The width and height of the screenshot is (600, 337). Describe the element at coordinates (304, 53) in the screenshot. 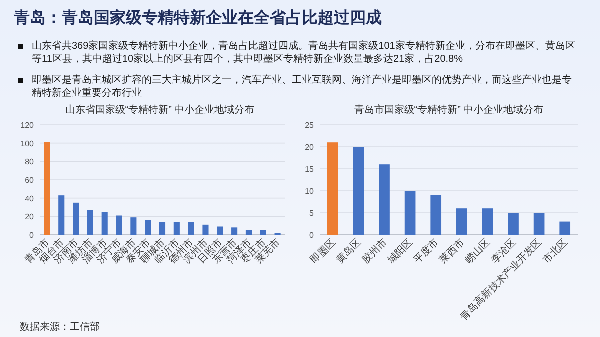

I see `text: 山东省共369家国家级专精特新中小企业，青岛占比超过四成。青岛共有国家级101家专精特新企业，分布在即墨区、黄岛区等11区县，其中超过10家以上的区县有四个，其中即墨区专精特新企业数量最多达21家，占20.8%` at that location.